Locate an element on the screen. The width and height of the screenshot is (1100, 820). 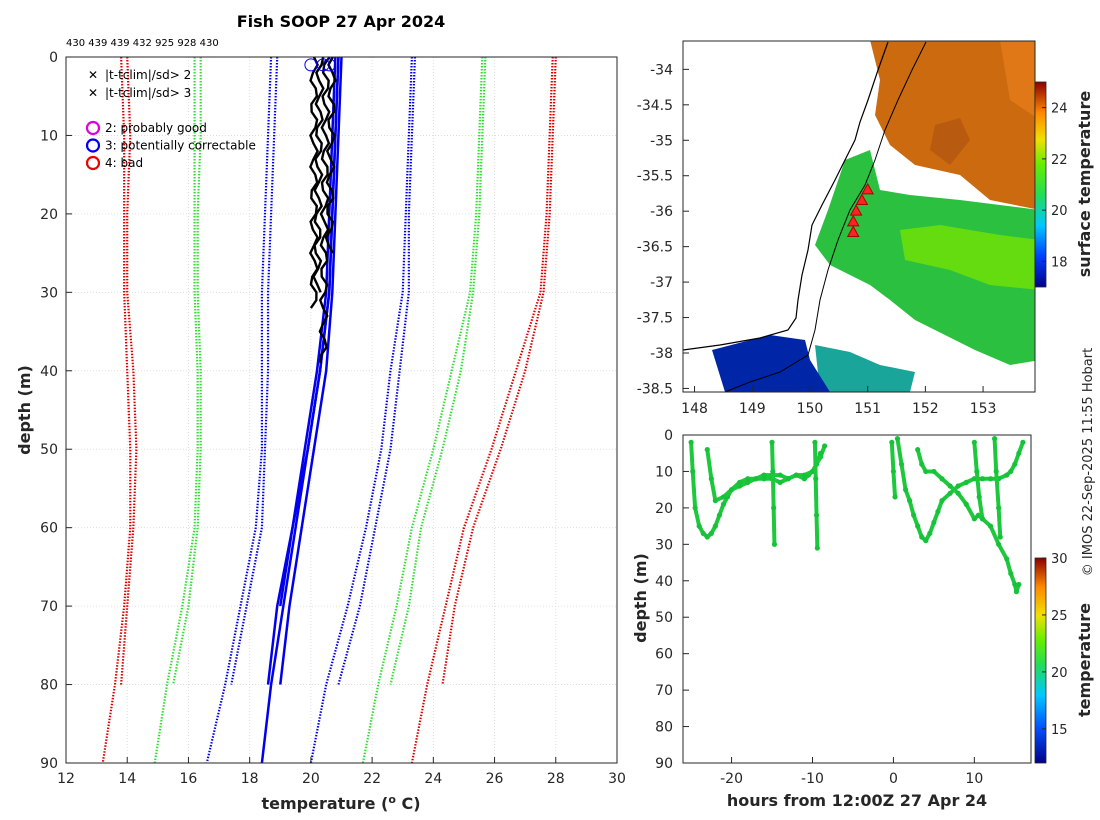
y-tick-label: 10 is located at coordinates (49, 136).